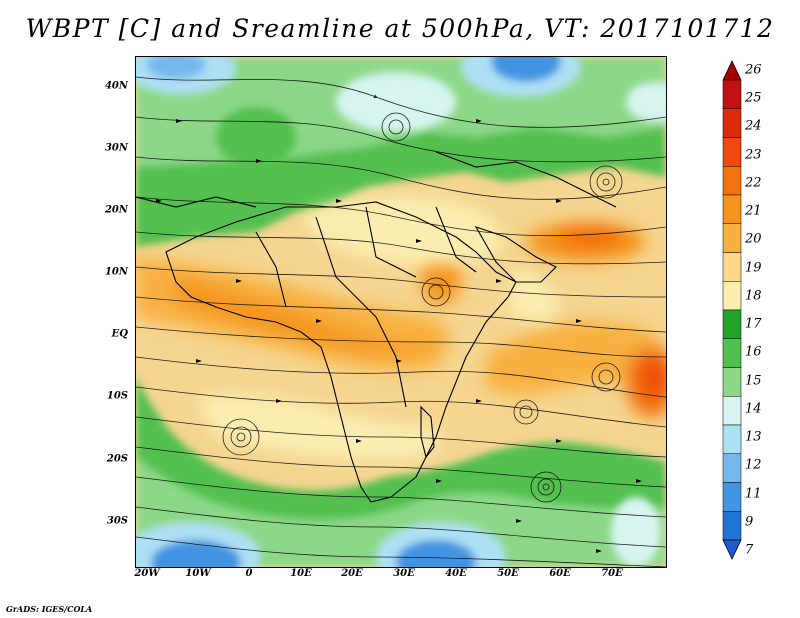 The height and width of the screenshot is (618, 800). What do you see at coordinates (753, 70) in the screenshot?
I see `colorbar-label: 26` at bounding box center [753, 70].